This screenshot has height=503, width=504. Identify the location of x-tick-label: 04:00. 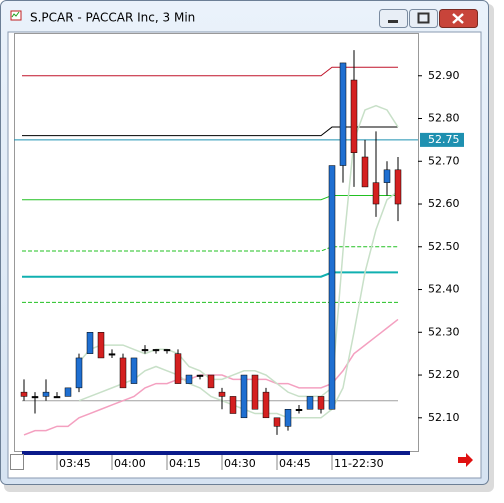
(130, 463).